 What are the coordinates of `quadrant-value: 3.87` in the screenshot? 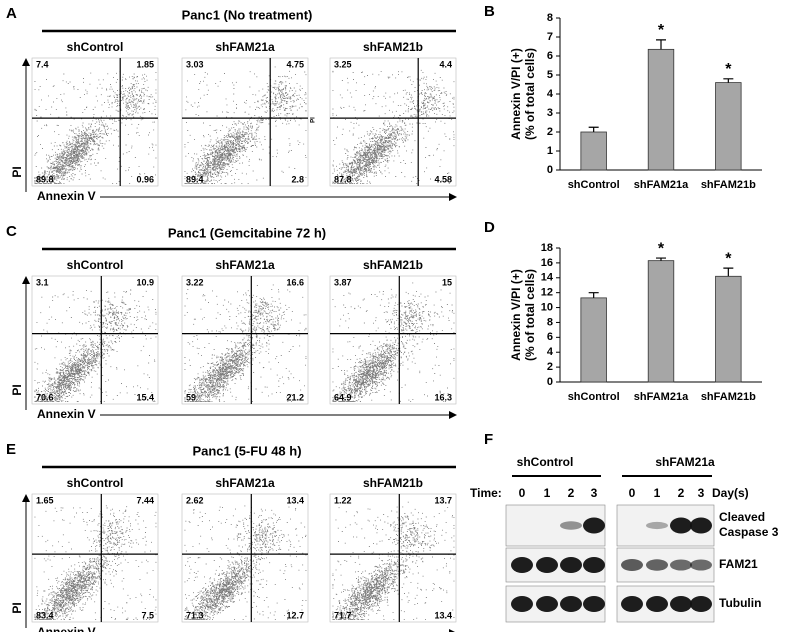 It's located at (343, 282).